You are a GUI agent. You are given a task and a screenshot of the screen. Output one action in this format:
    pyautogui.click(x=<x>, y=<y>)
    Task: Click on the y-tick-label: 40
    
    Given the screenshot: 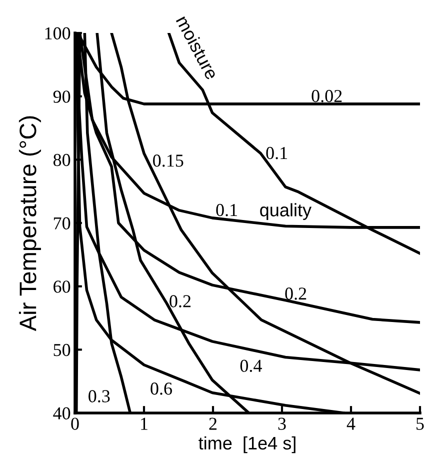 What is the action you would take?
    pyautogui.click(x=61, y=413)
    